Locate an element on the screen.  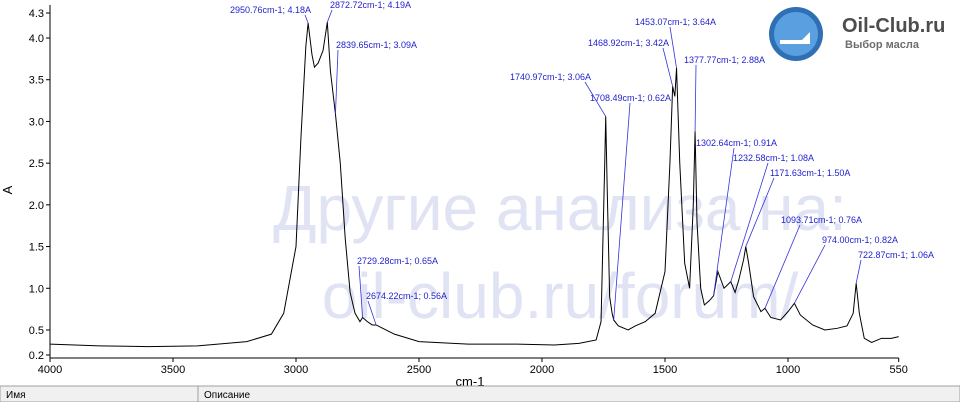
y-tick-label: 0.2 is located at coordinates (36, 356).